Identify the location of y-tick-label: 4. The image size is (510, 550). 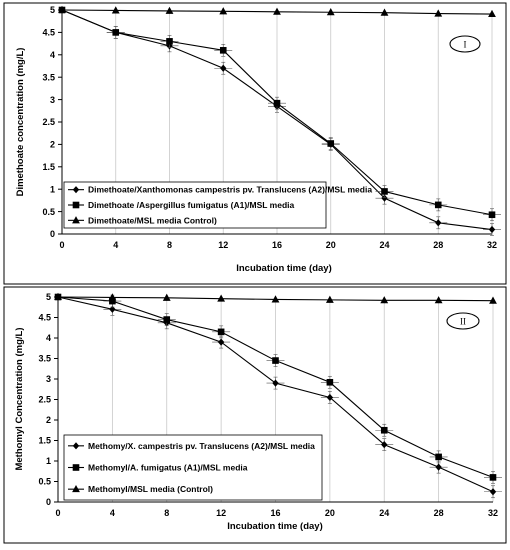
(48, 338).